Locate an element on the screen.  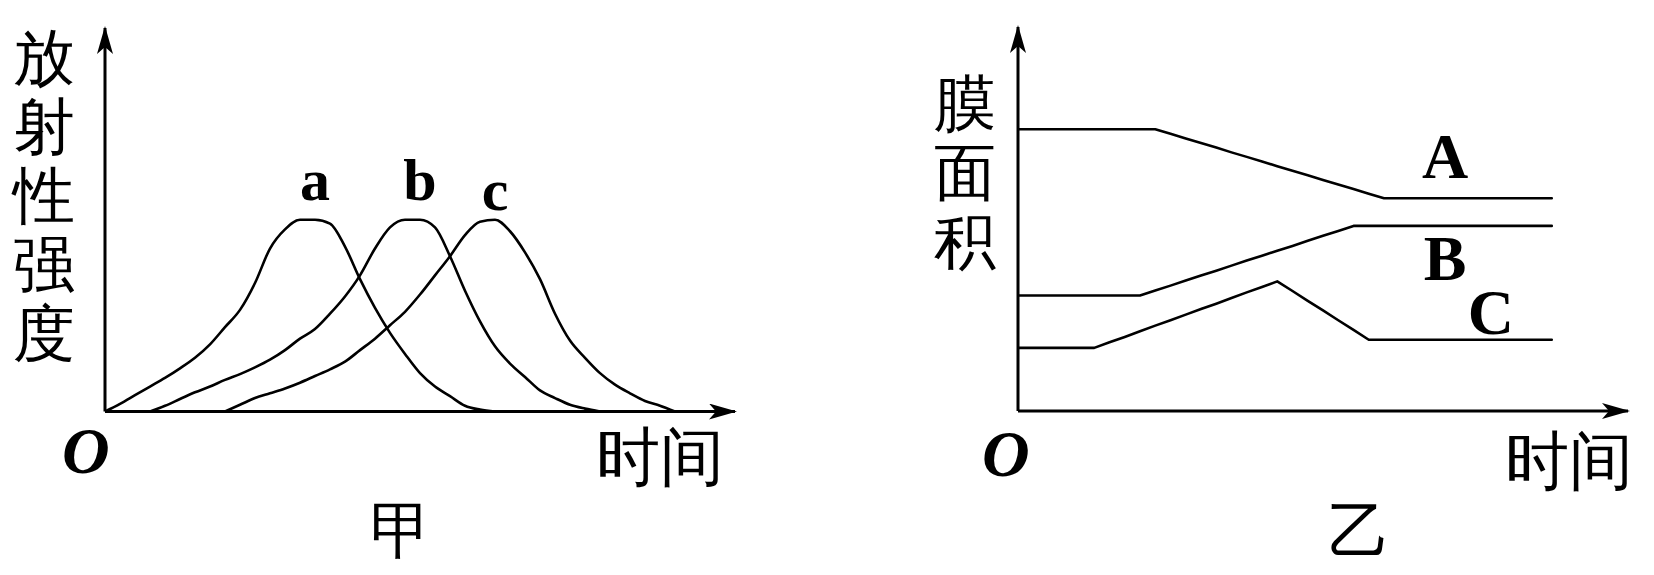
y-axis-title: 膜面积 is located at coordinates (965, 173).